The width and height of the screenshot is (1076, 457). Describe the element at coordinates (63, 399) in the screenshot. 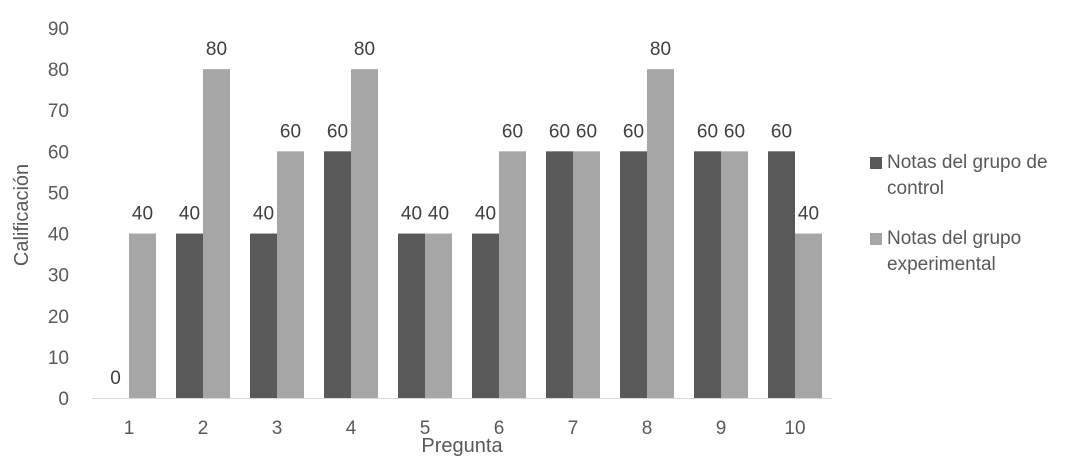

I see `y-tick-label: 0` at that location.